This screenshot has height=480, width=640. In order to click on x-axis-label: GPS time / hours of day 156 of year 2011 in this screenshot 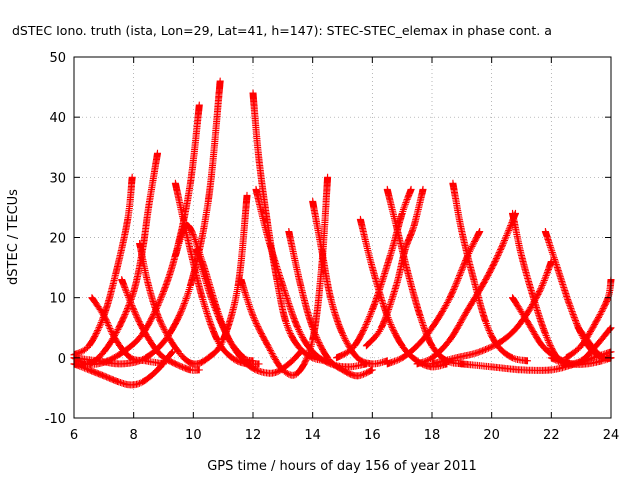, I will do `click(342, 466)`.